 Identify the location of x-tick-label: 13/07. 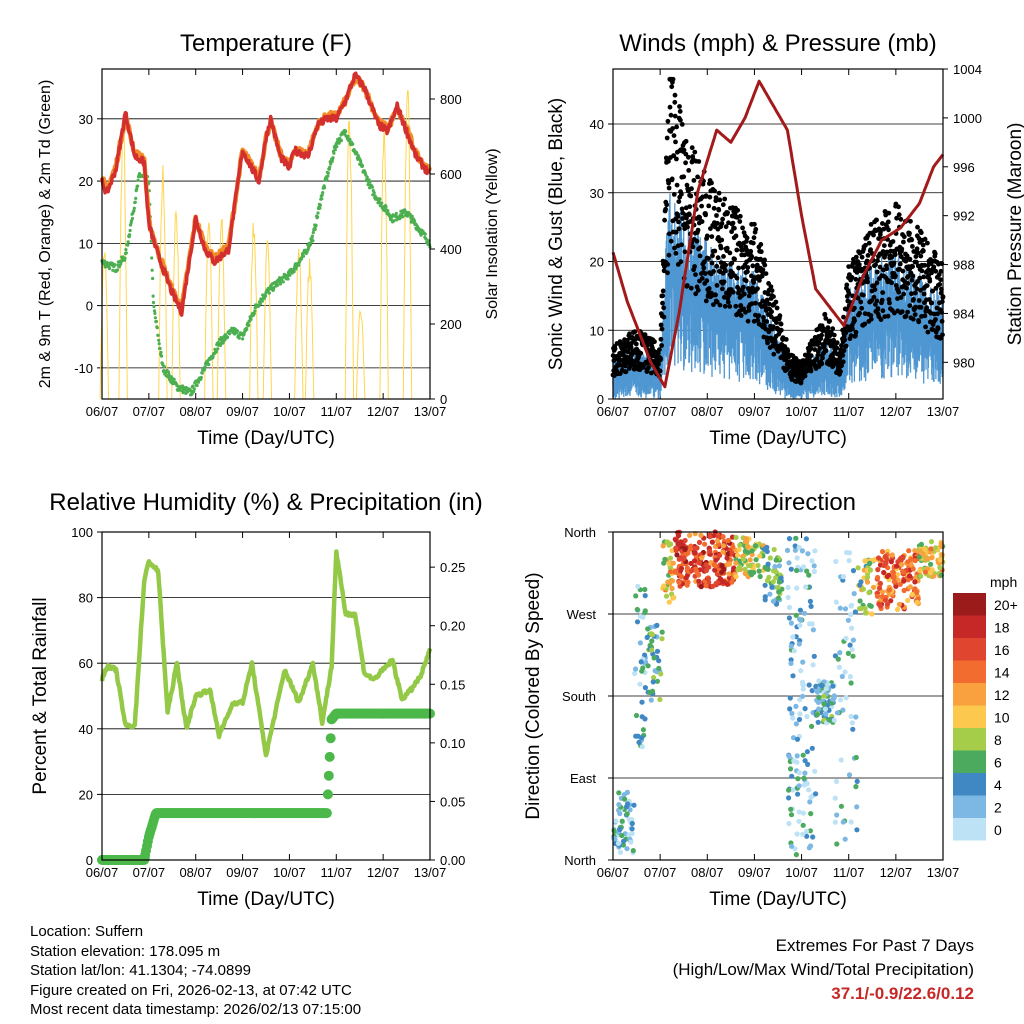
(430, 411).